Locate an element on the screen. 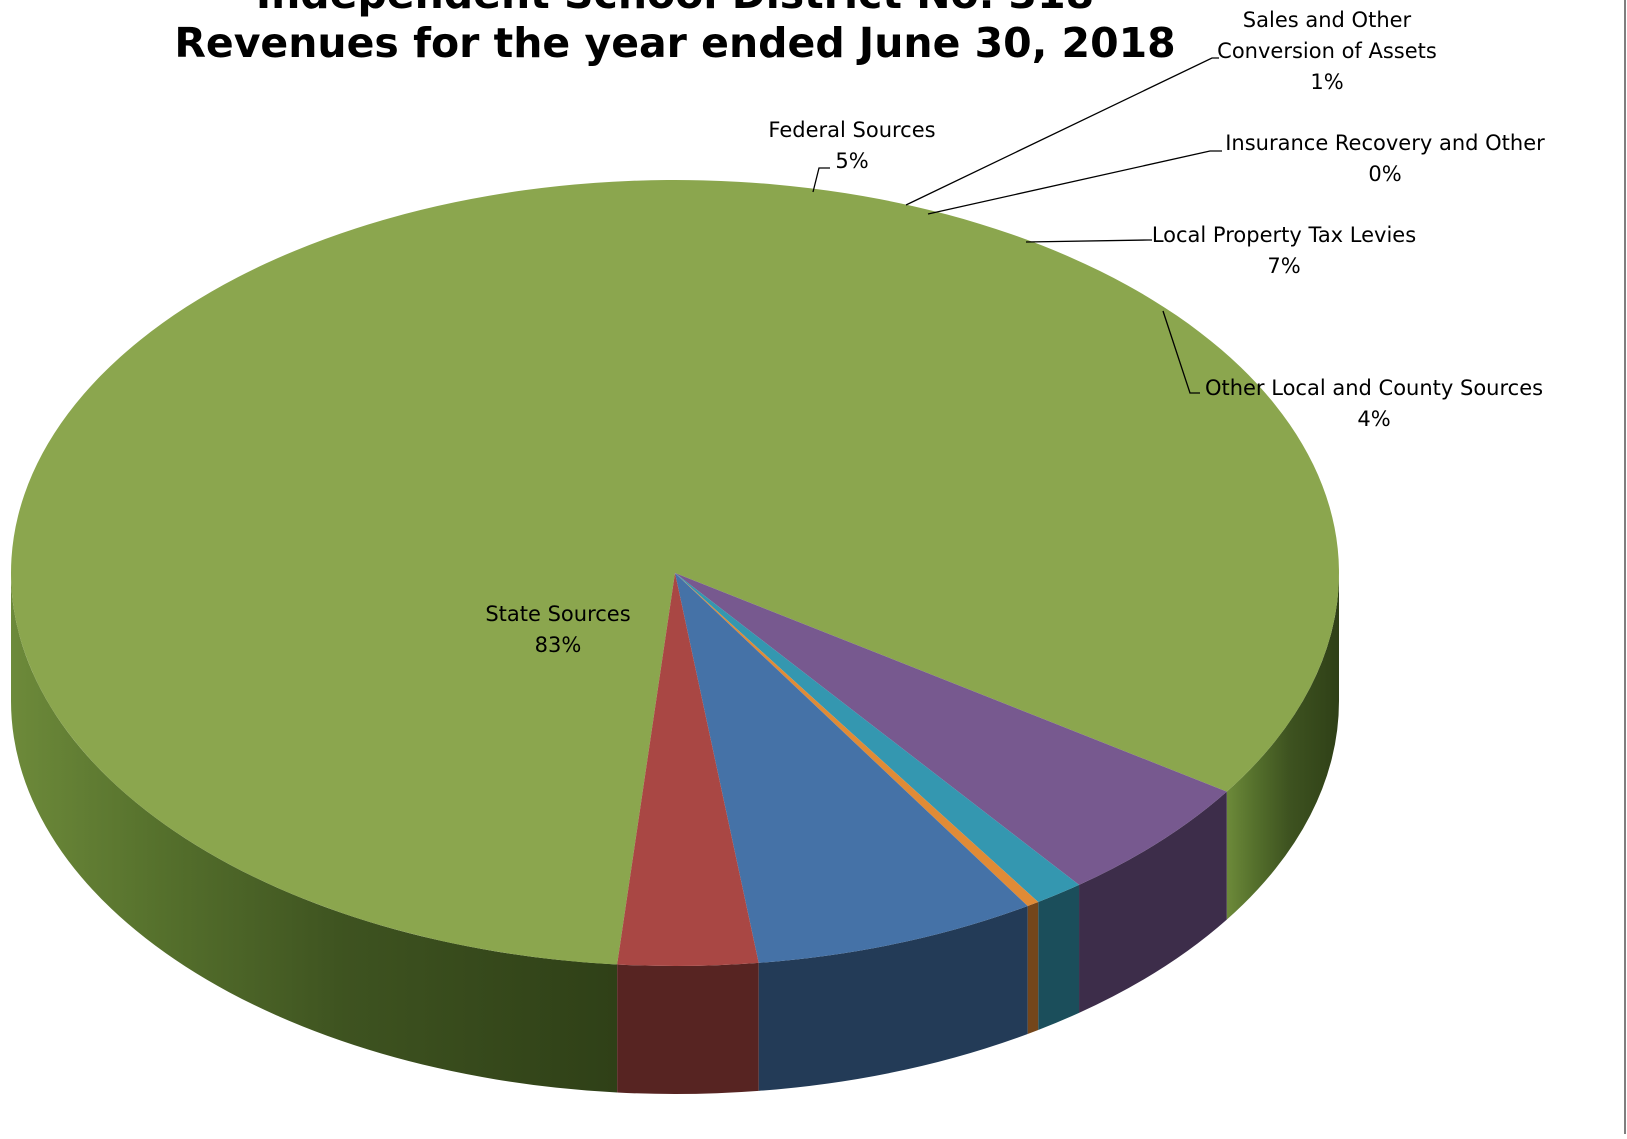 Image resolution: width=1627 pixels, height=1139 pixels. data-label-pct-4: 7% is located at coordinates (1283, 266).